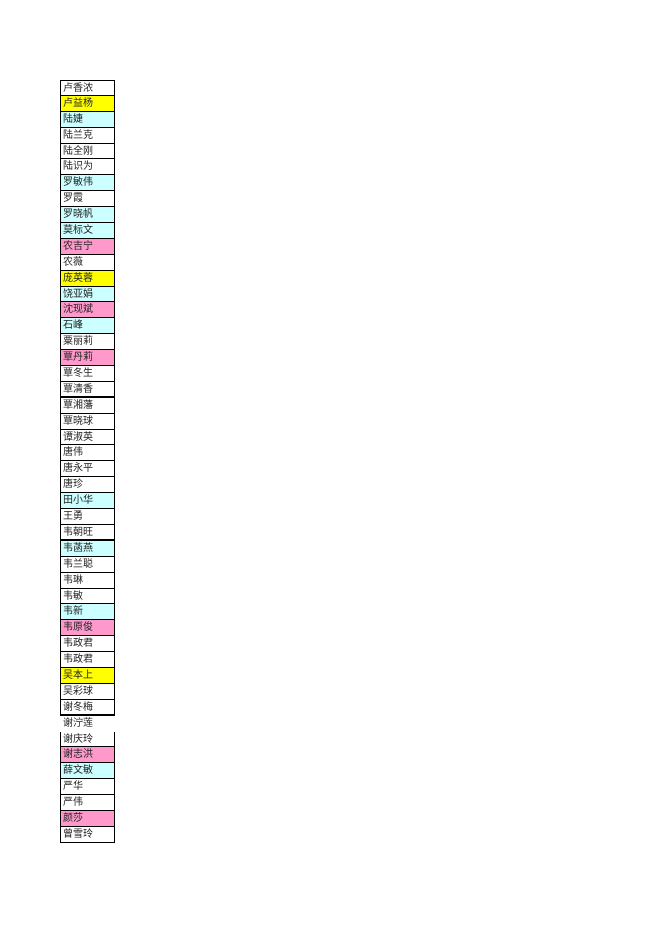  I want to click on name-cell: 颜莎, so click(87, 818).